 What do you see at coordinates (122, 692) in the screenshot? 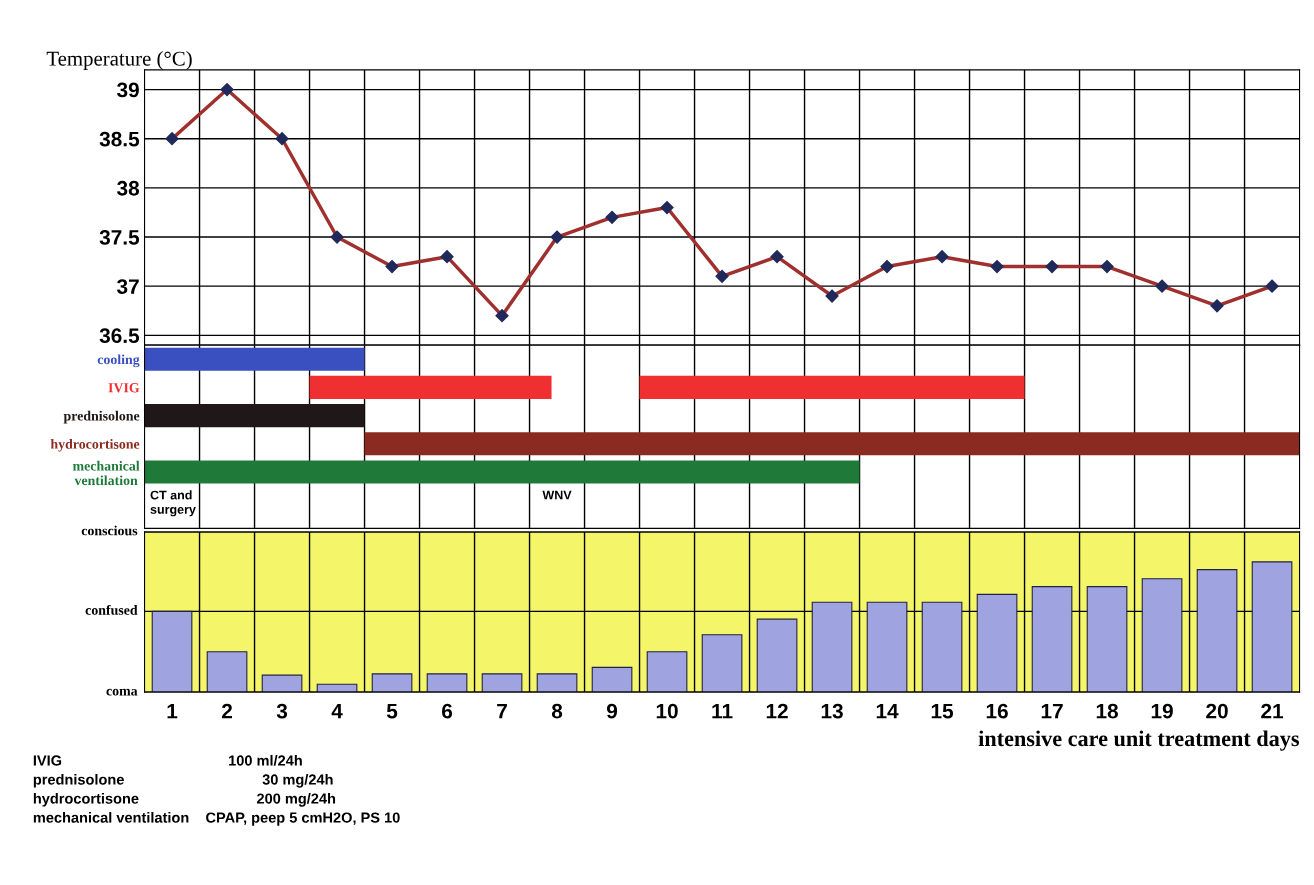
I see `ref-line-label: coma` at bounding box center [122, 692].